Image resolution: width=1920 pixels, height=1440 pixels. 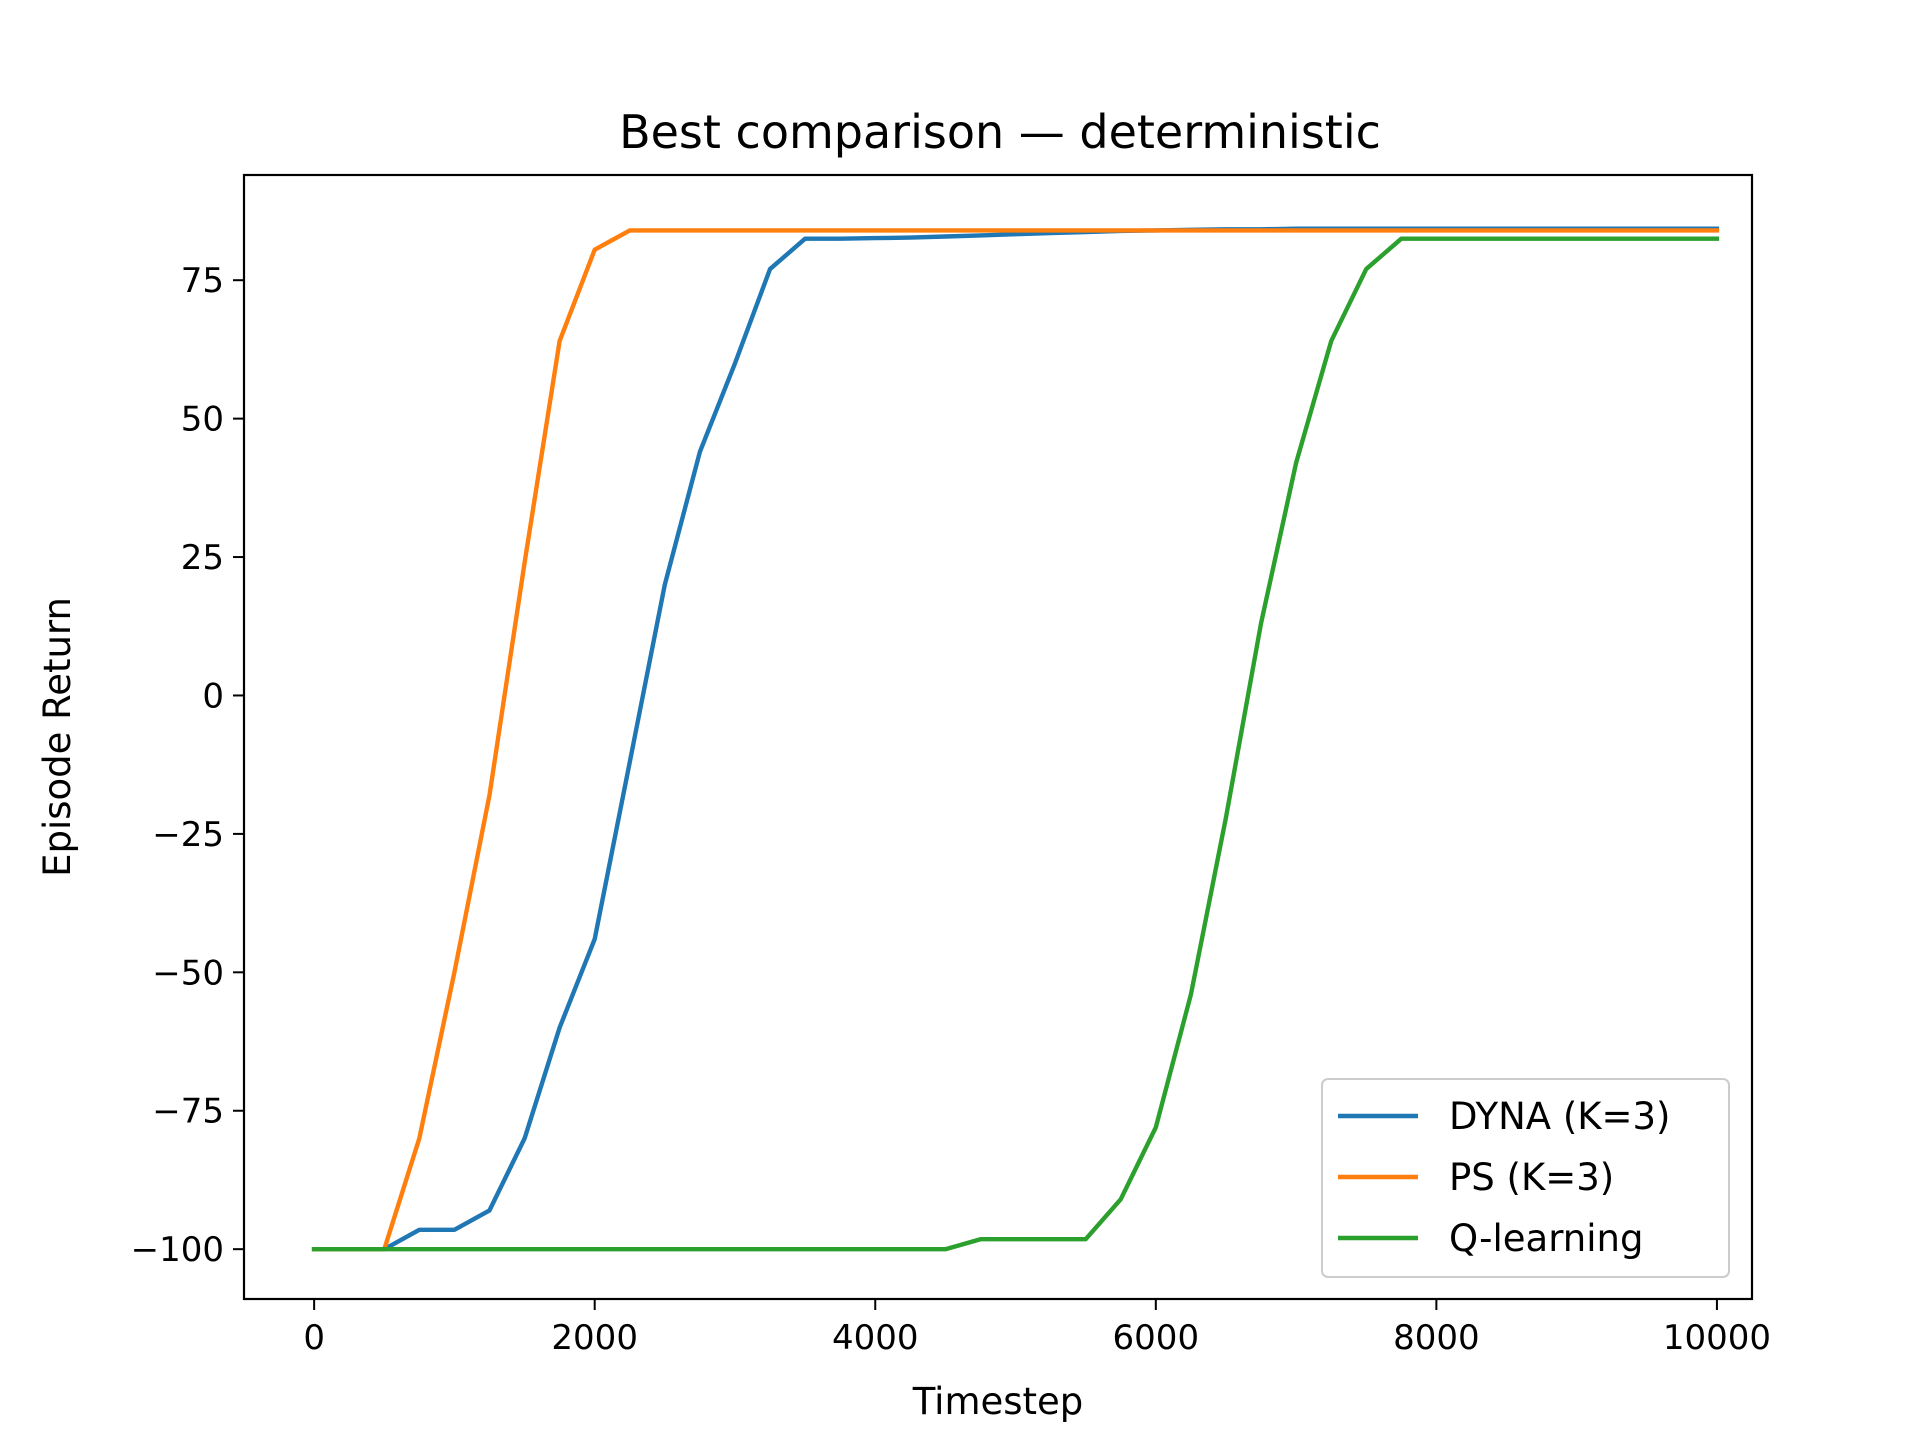 What do you see at coordinates (57, 737) in the screenshot?
I see `y-axis-label: Episode Return` at bounding box center [57, 737].